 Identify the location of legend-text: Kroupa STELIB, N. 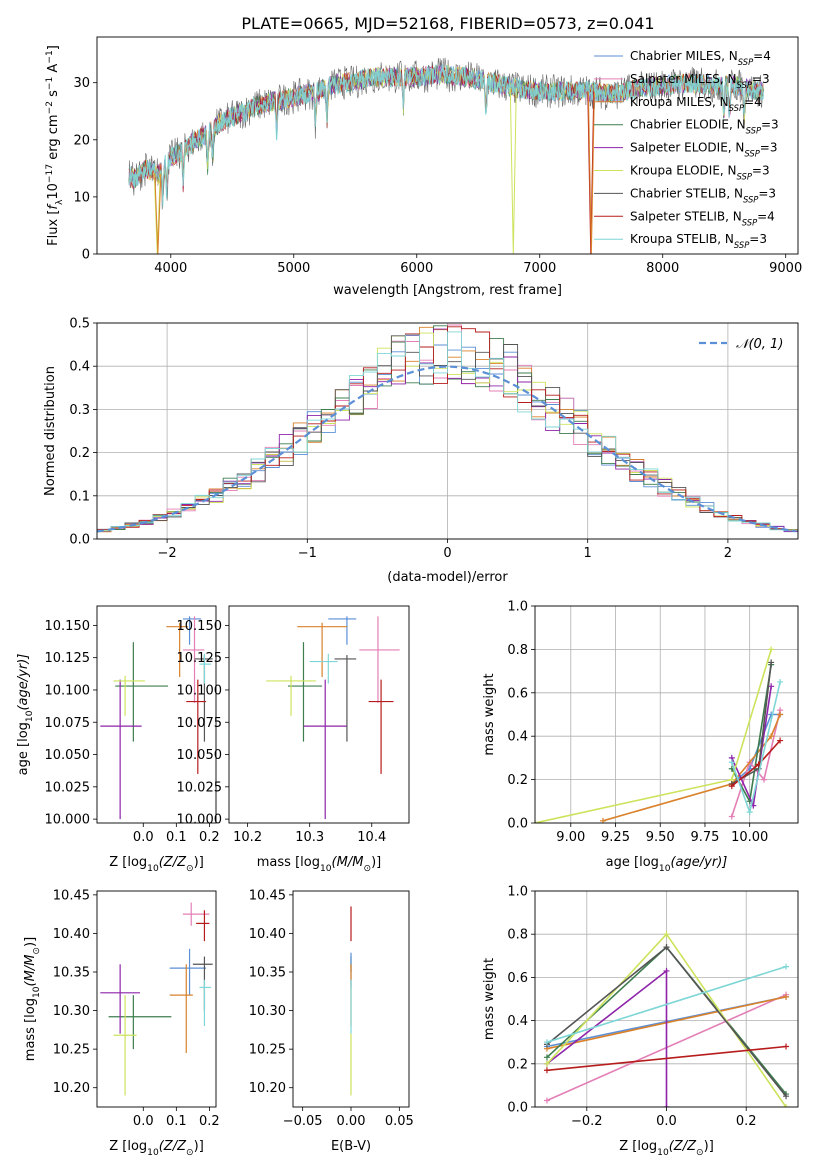
(682, 239).